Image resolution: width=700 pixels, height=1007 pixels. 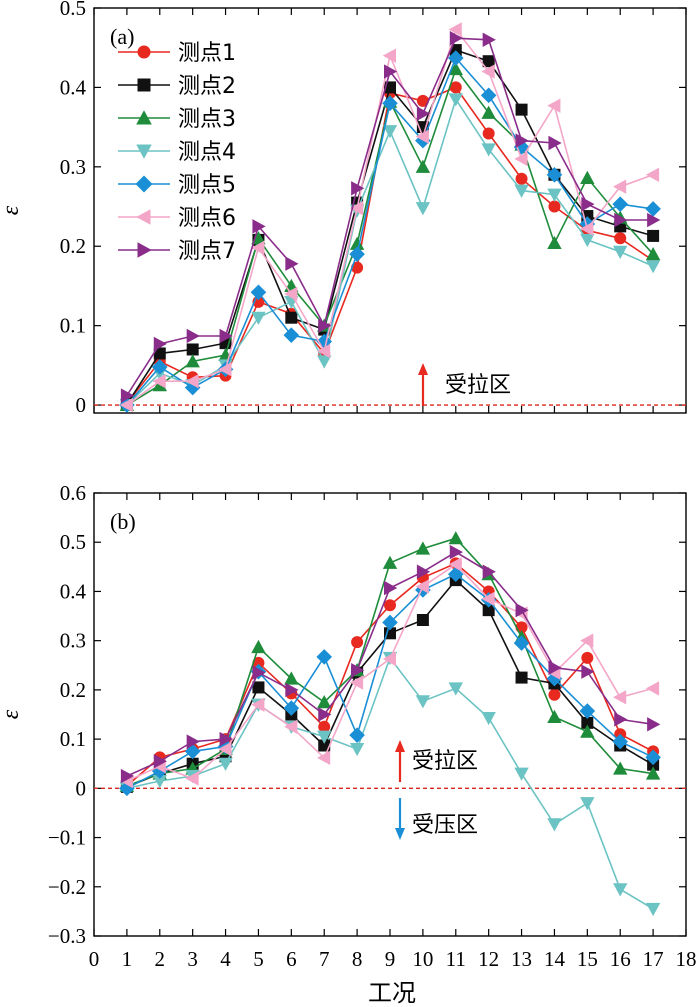 I want to click on y-axis-label: ε, so click(x=12, y=210).